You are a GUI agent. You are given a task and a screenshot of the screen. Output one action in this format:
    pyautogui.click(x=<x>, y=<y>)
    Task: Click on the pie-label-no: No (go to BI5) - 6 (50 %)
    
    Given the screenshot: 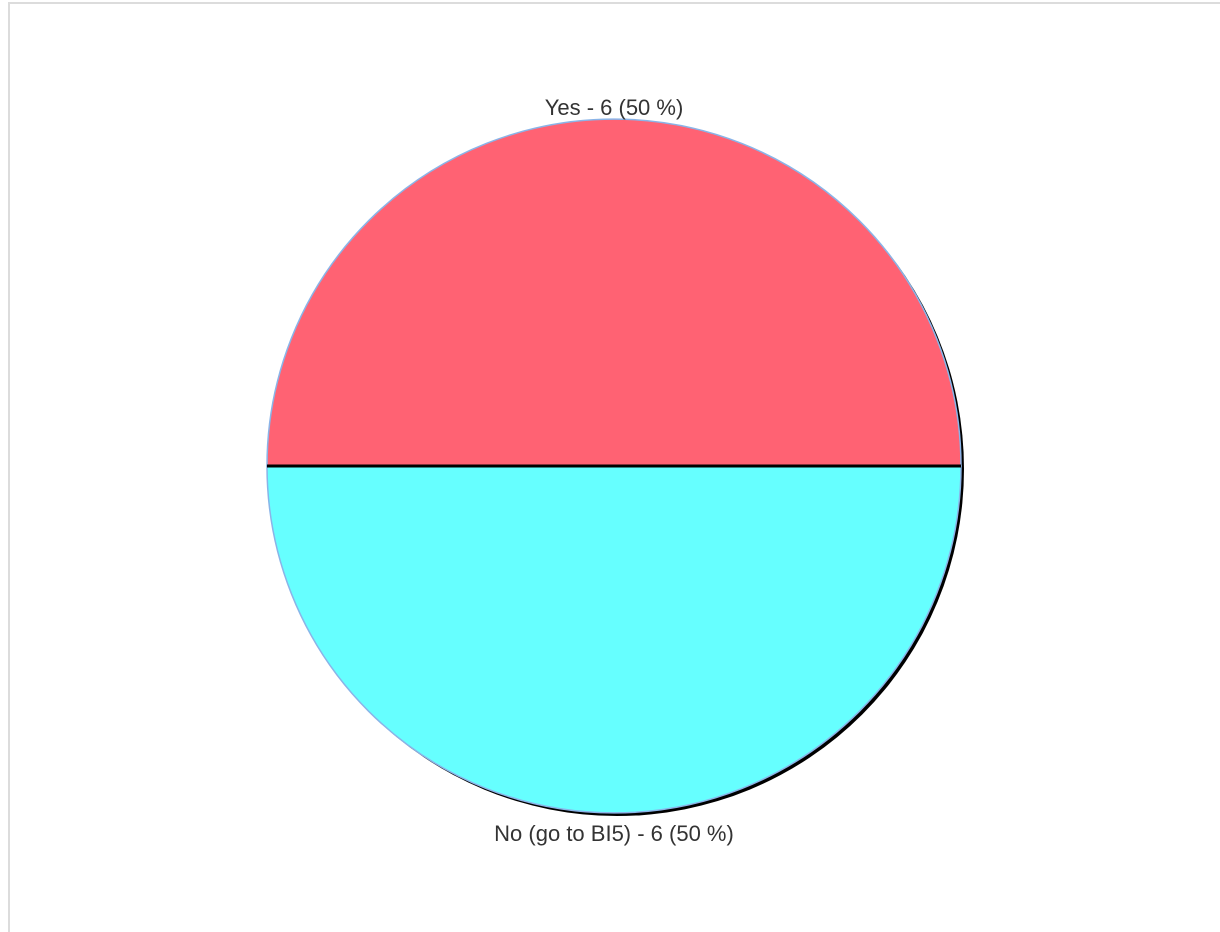 What is the action you would take?
    pyautogui.click(x=614, y=833)
    